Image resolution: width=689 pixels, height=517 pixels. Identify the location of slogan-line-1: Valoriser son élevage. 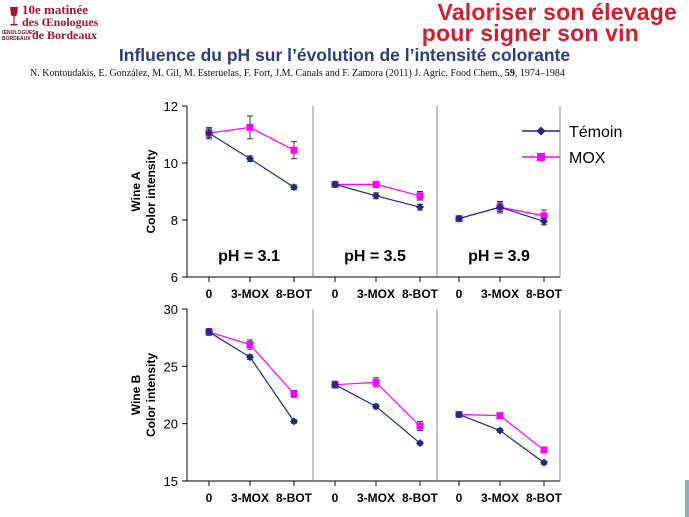
(557, 12).